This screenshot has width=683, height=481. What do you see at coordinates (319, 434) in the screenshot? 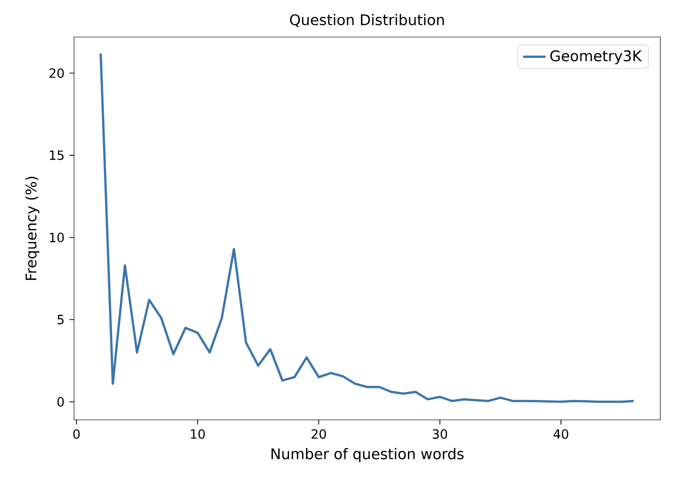
I see `x-tick-label: 20` at bounding box center [319, 434].